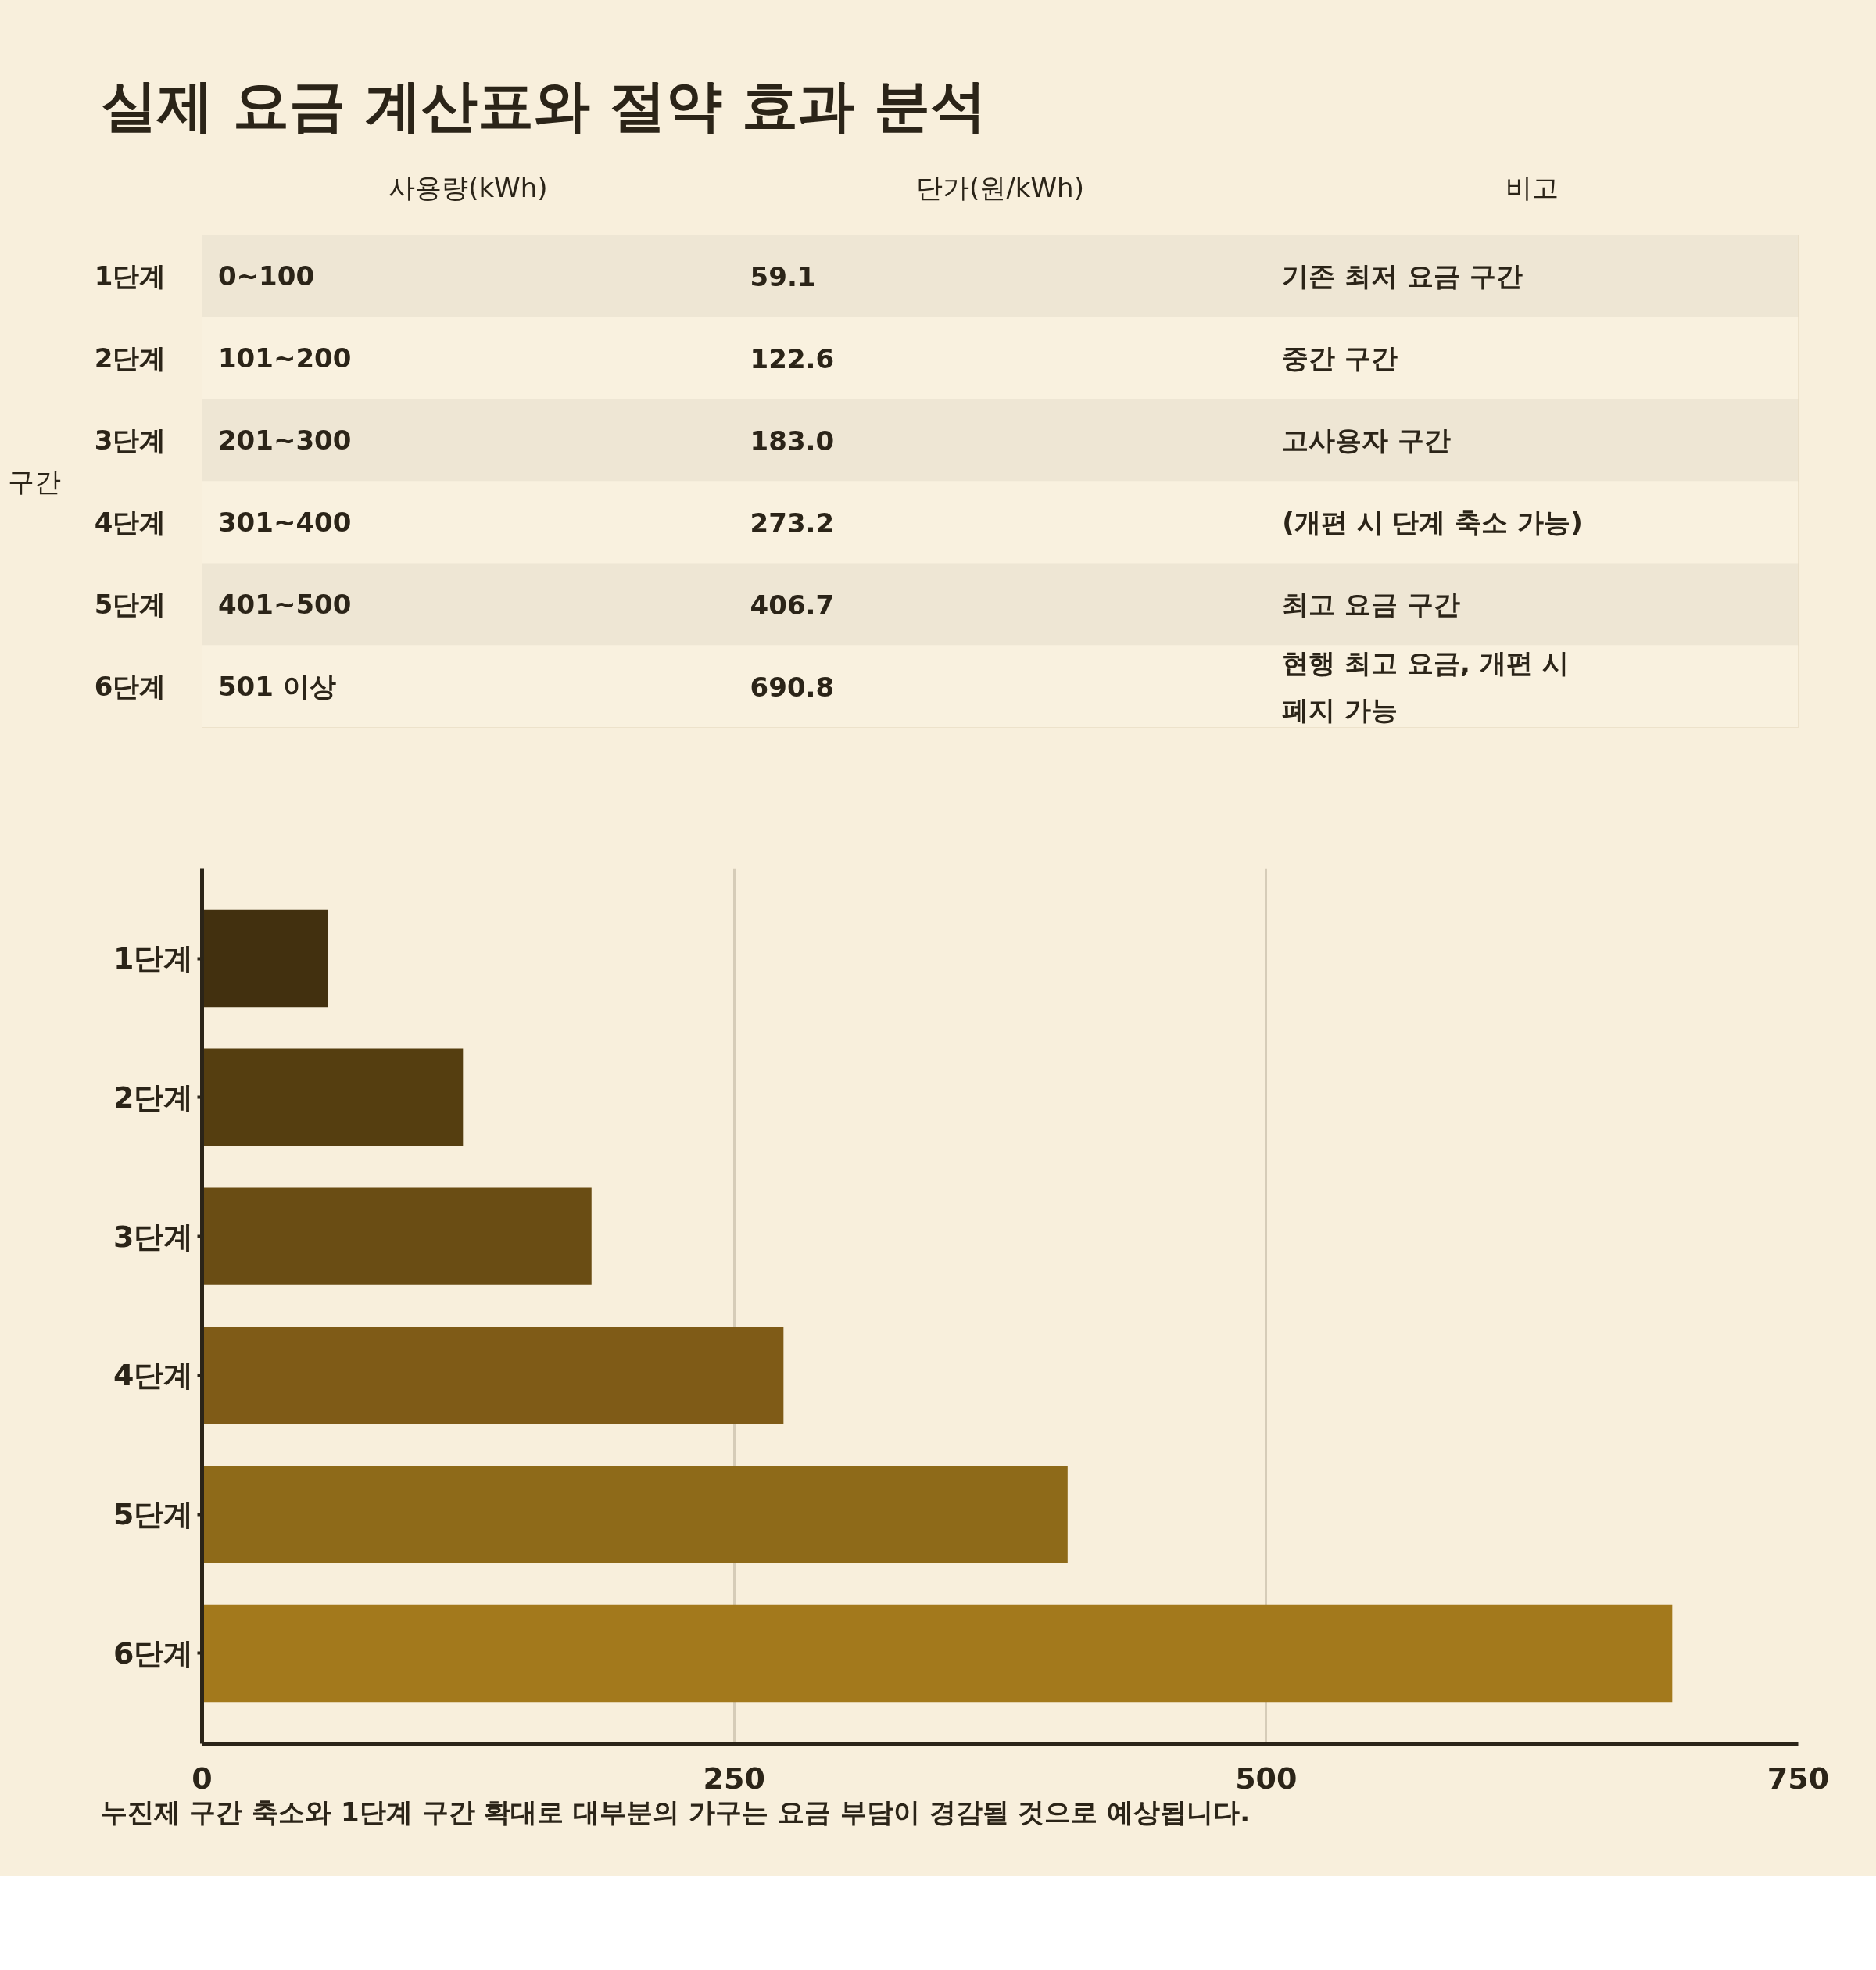  I want to click on x-tick-label: 250, so click(734, 1778).